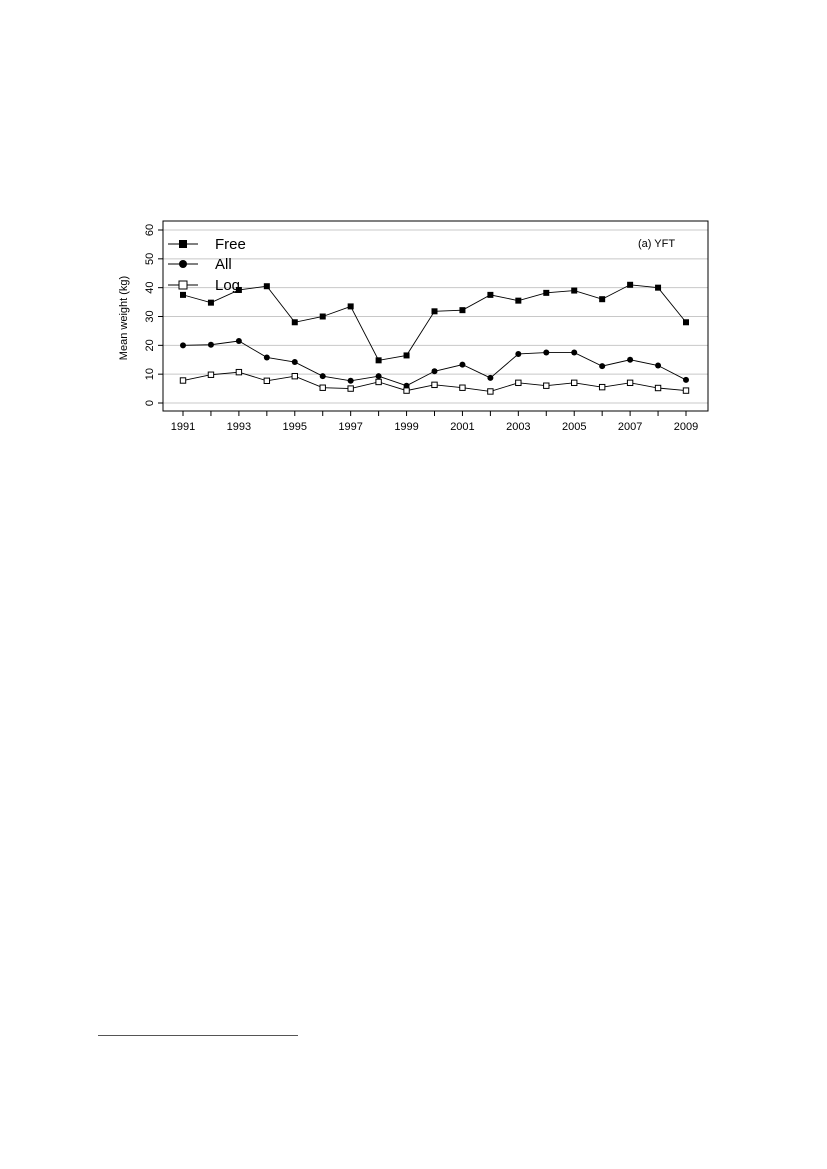 This screenshot has width=827, height=1169. Describe the element at coordinates (546, 292) in the screenshot. I see `point-free-2004` at that location.